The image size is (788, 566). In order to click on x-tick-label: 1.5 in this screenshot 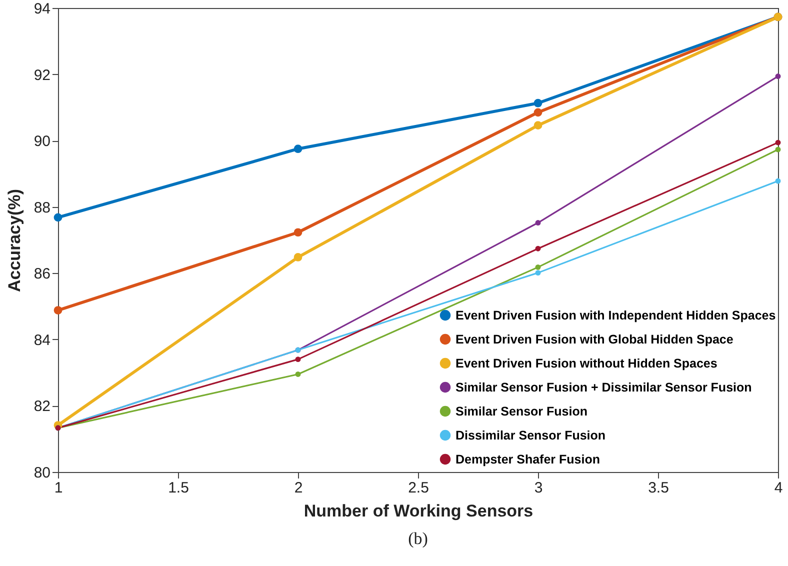, I will do `click(178, 488)`.